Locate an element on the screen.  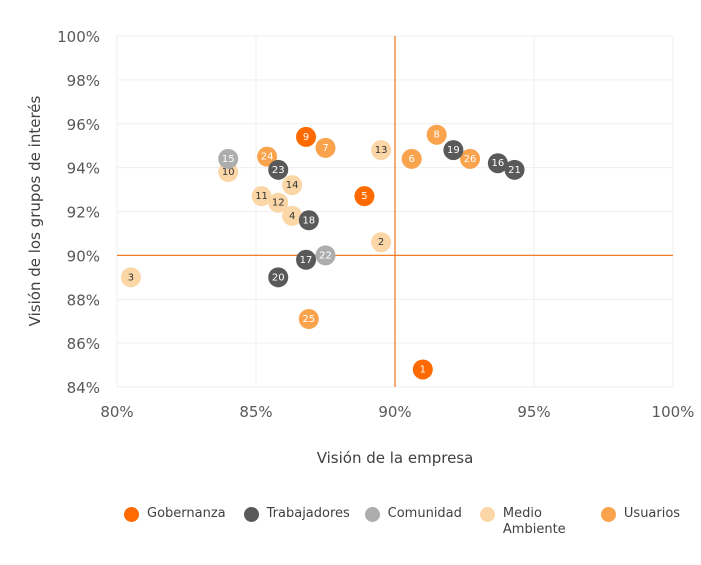
point-label: 4 is located at coordinates (292, 216).